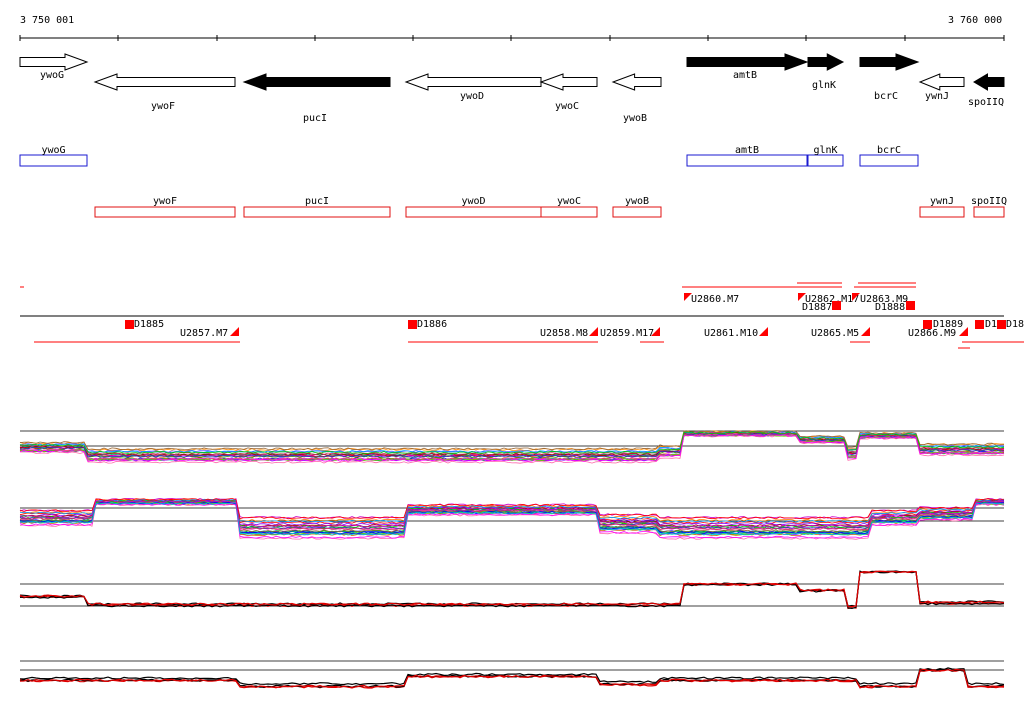  Describe the element at coordinates (569, 201) in the screenshot. I see `red-annotation-label-ywoC: ywoC` at that location.